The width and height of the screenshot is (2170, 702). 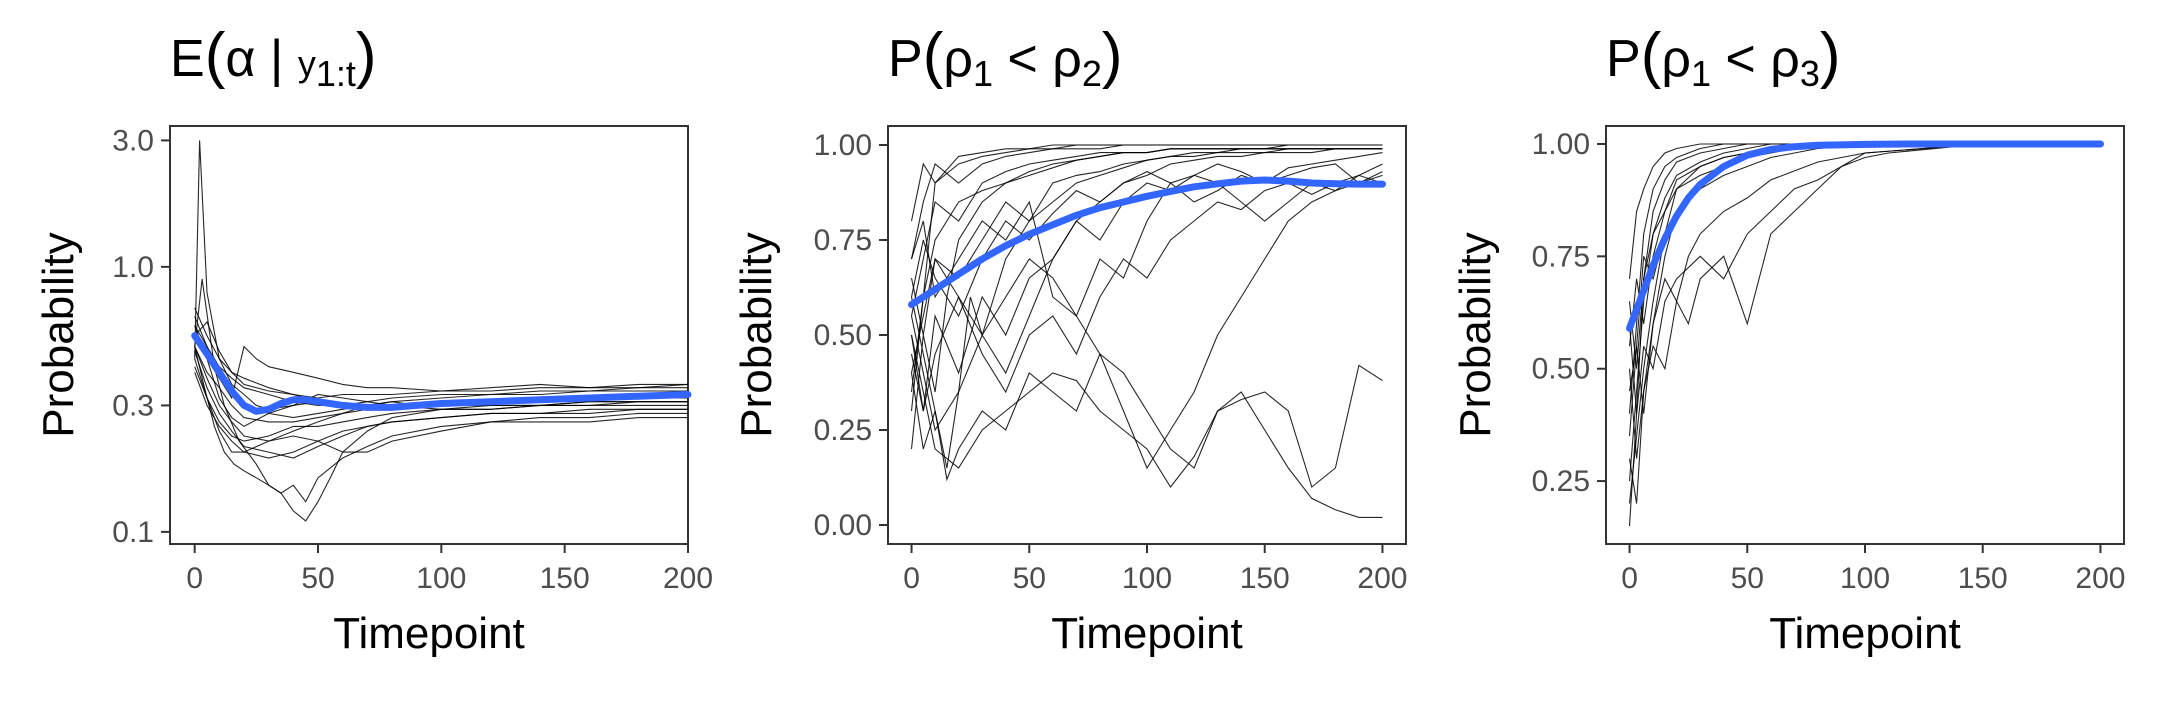 I want to click on panel-1-x-axis: 0 50 100 150 200, so click(x=449, y=569).